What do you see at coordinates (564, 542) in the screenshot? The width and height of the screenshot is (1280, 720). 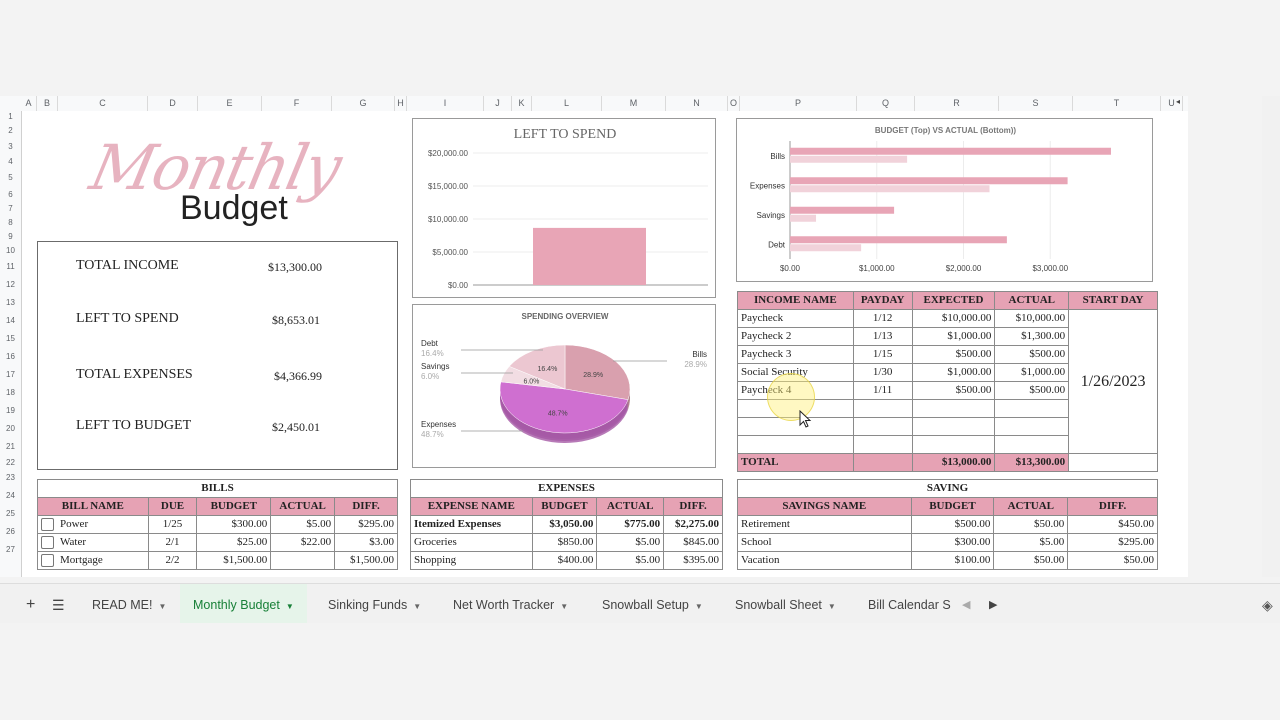 I see `expense-budget-cell: $850.00` at bounding box center [564, 542].